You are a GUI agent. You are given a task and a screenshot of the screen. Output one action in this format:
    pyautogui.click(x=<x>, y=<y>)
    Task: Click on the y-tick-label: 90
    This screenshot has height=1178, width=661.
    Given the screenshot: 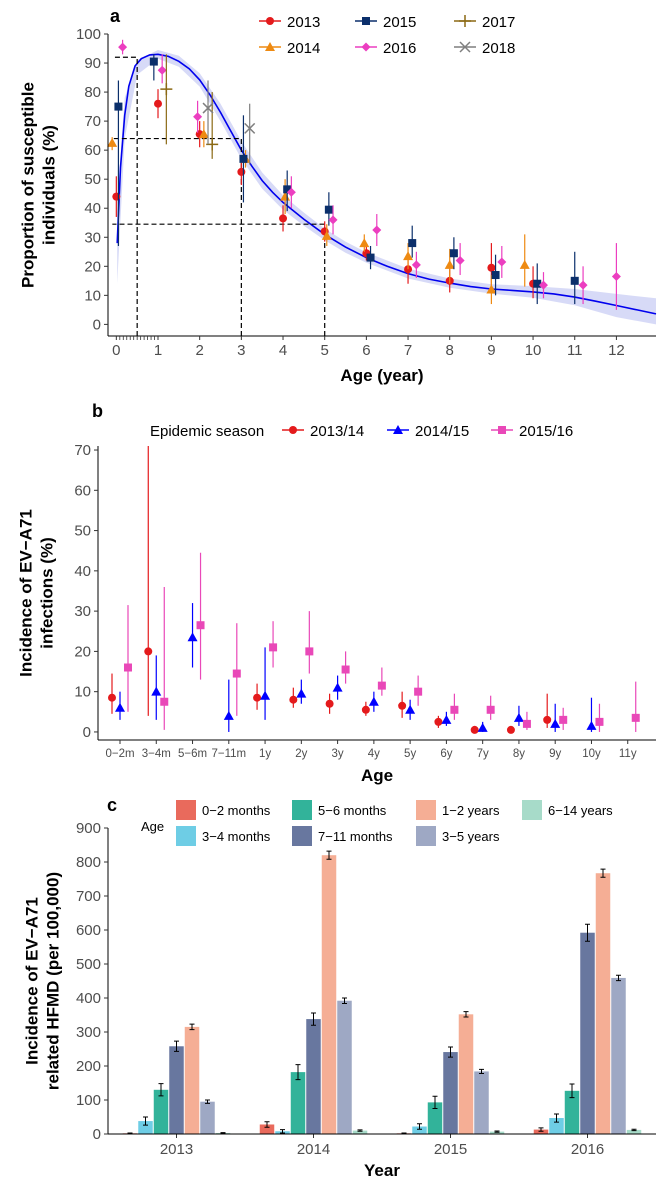 What is the action you would take?
    pyautogui.click(x=92, y=63)
    